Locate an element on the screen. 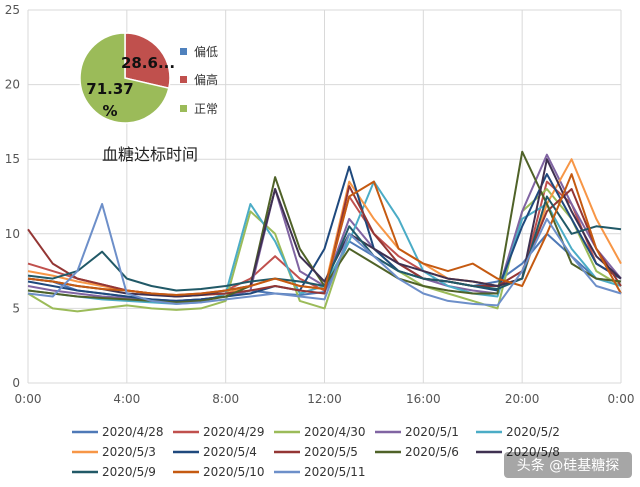 This screenshot has width=640, height=487. legend-label: 2020/5/10 is located at coordinates (234, 472).